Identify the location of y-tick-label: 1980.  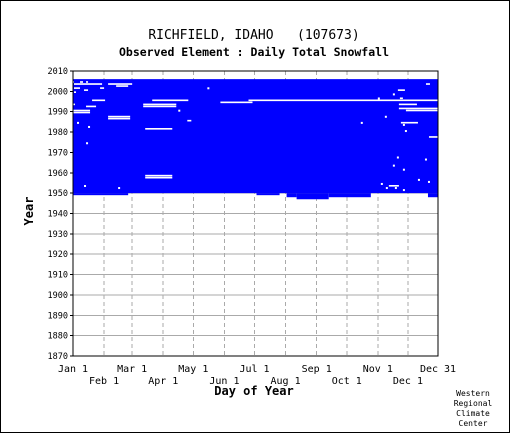
(58, 133).